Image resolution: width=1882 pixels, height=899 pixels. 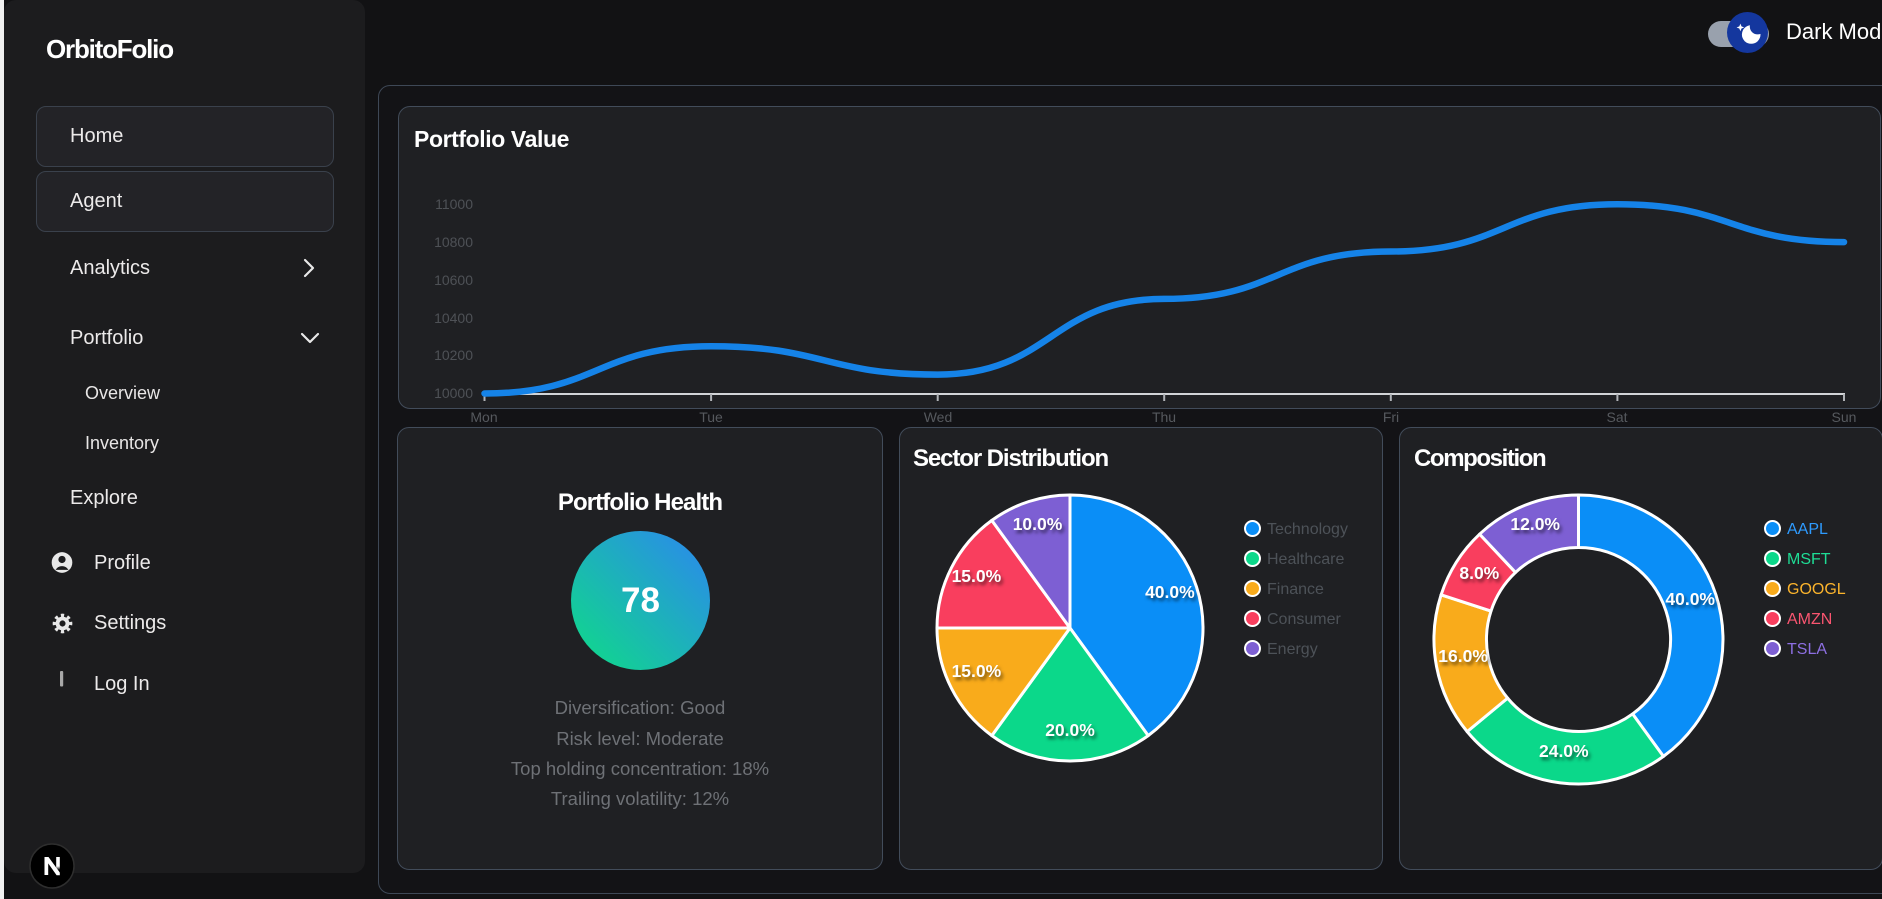 What do you see at coordinates (1564, 751) in the screenshot?
I see `svg-text: 24.0%` at bounding box center [1564, 751].